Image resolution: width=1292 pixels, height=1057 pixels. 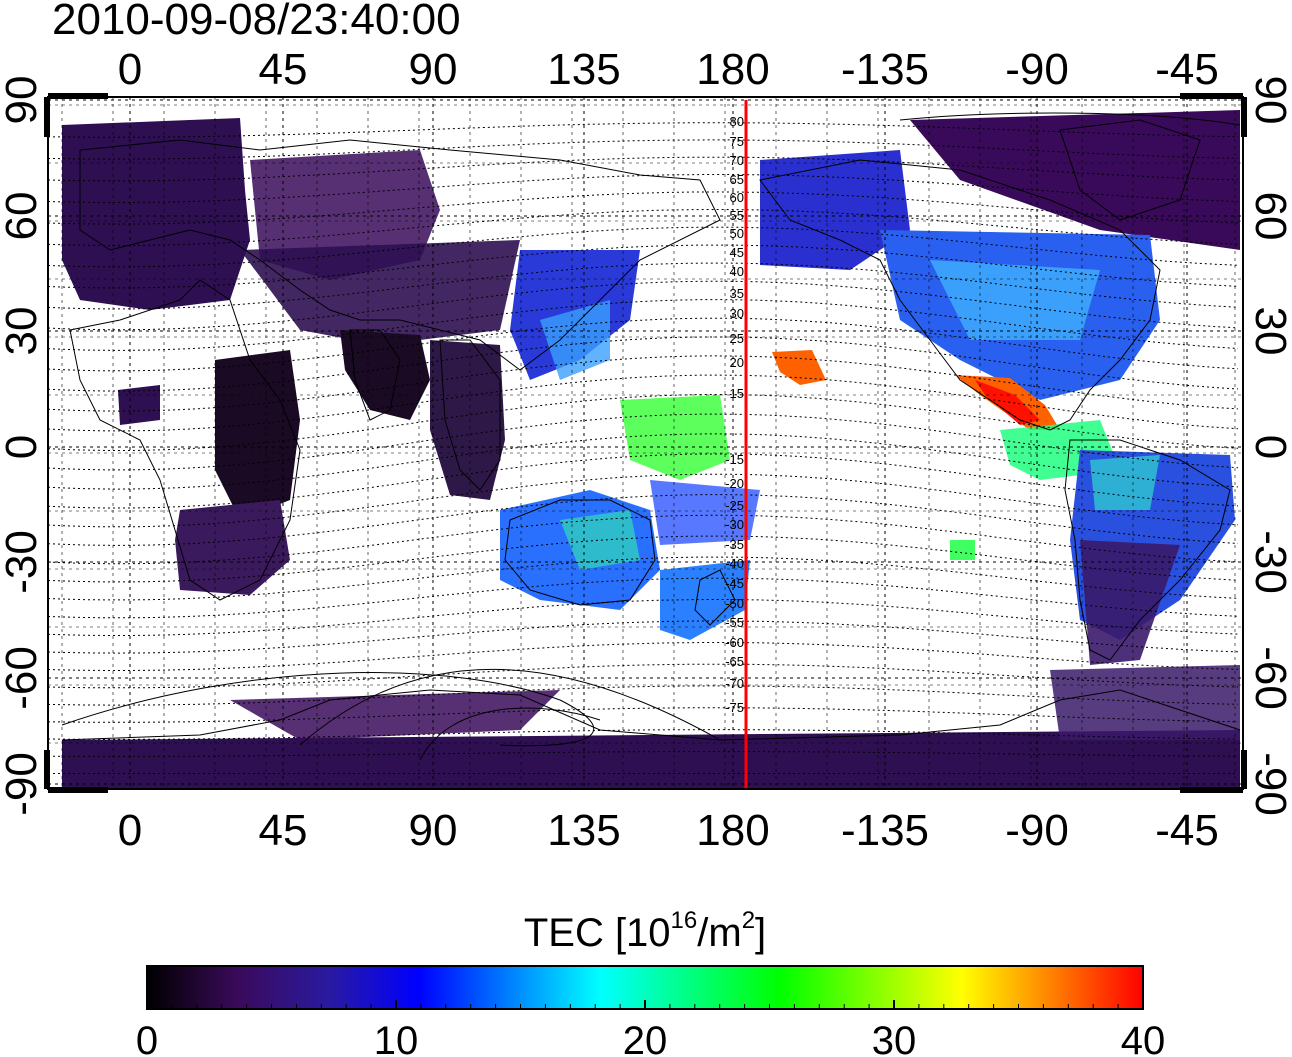 What do you see at coordinates (734, 603) in the screenshot?
I see `meridian-label: -50` at bounding box center [734, 603].